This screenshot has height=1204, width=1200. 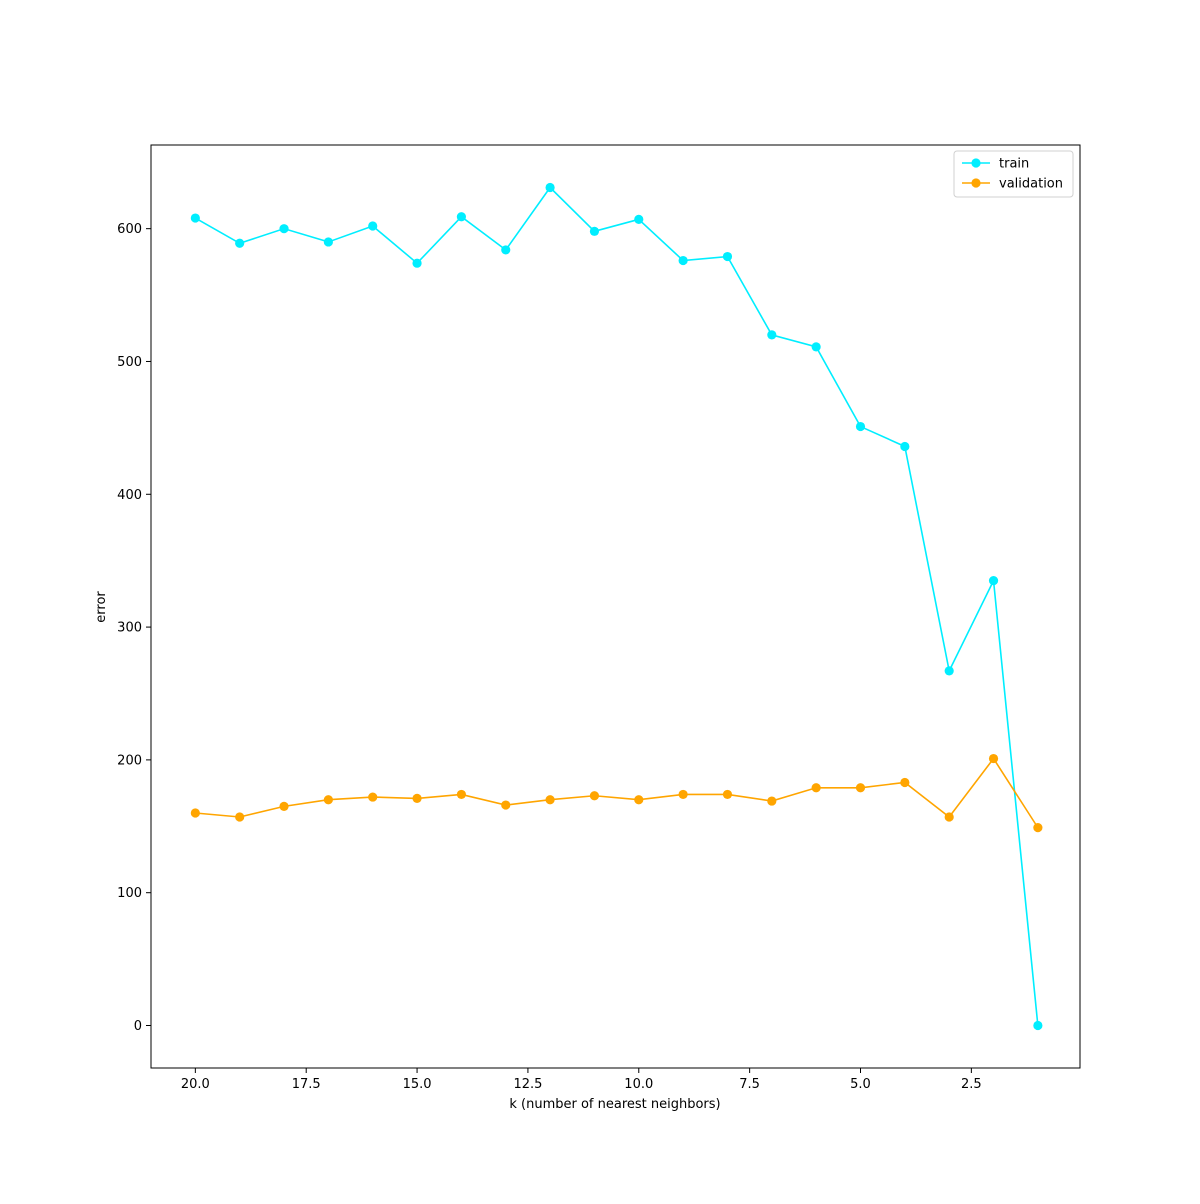 What do you see at coordinates (129, 229) in the screenshot?
I see `y-tick-label: 600` at bounding box center [129, 229].